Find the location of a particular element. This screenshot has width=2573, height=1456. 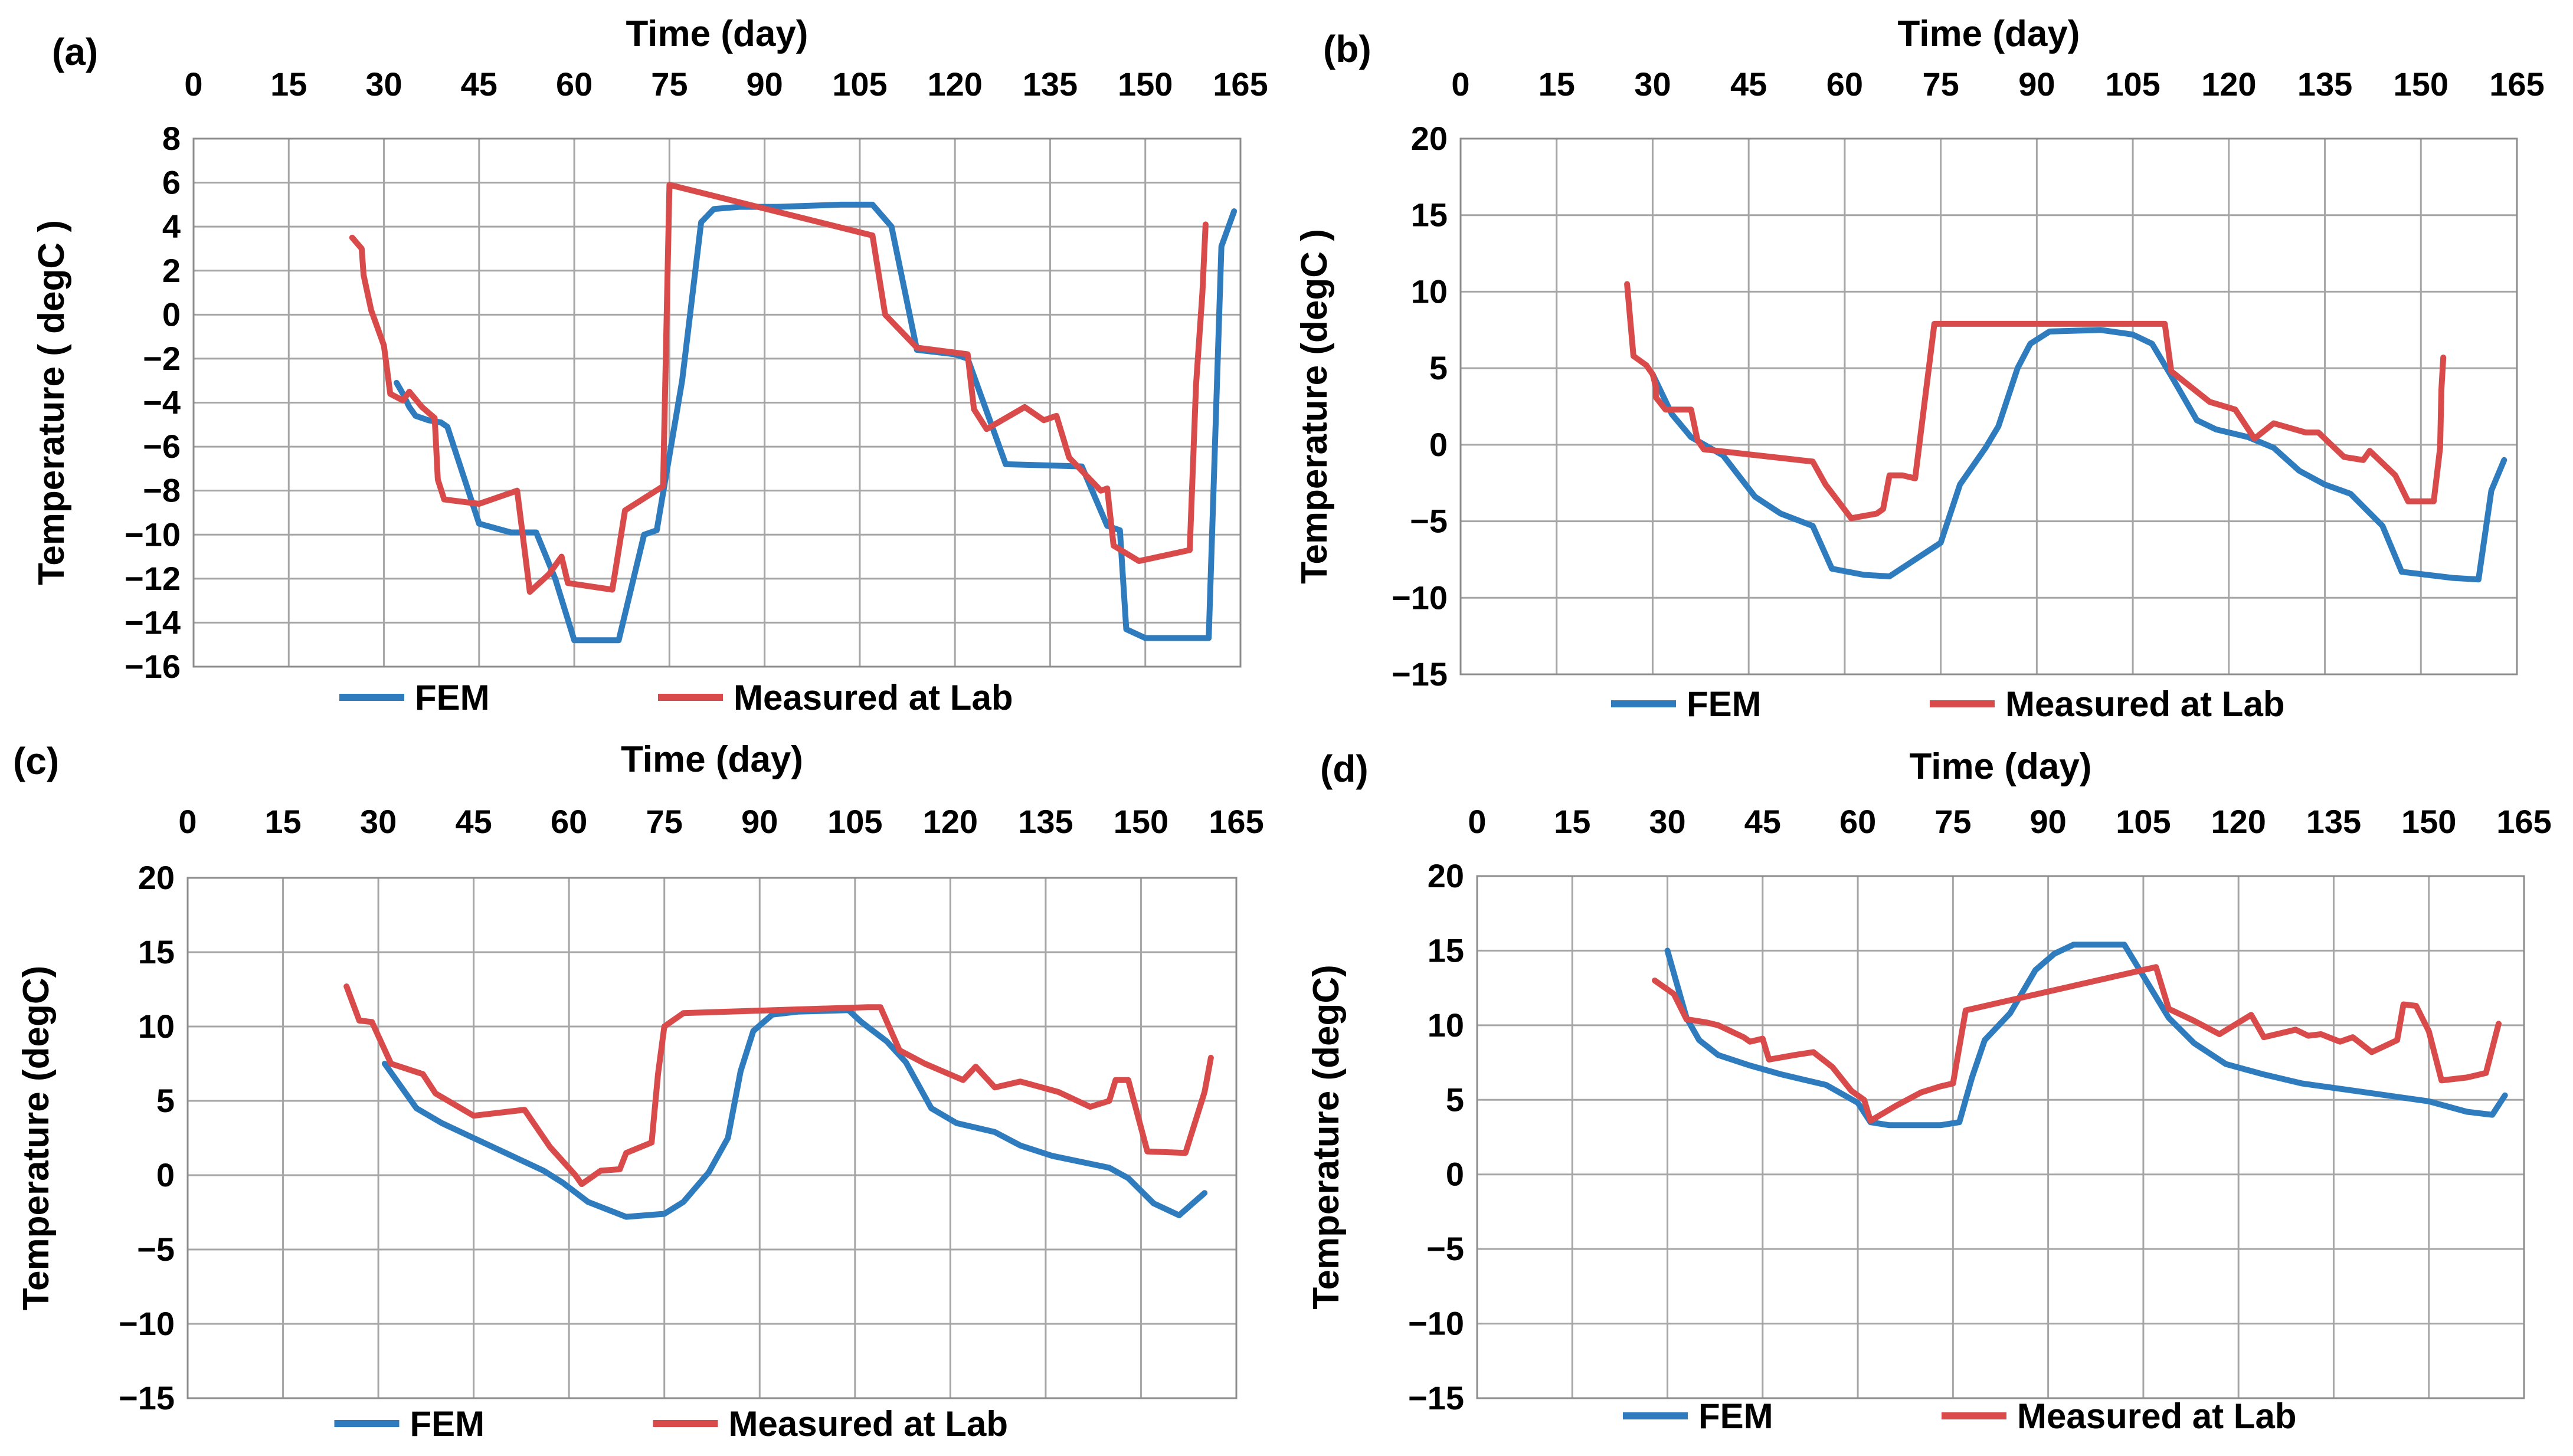

y-tick-label: −8 is located at coordinates (162, 490).